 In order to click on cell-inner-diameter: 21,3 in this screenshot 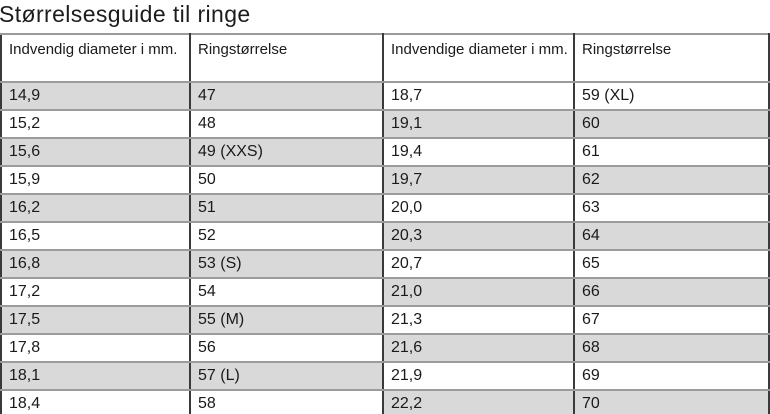, I will do `click(478, 320)`.